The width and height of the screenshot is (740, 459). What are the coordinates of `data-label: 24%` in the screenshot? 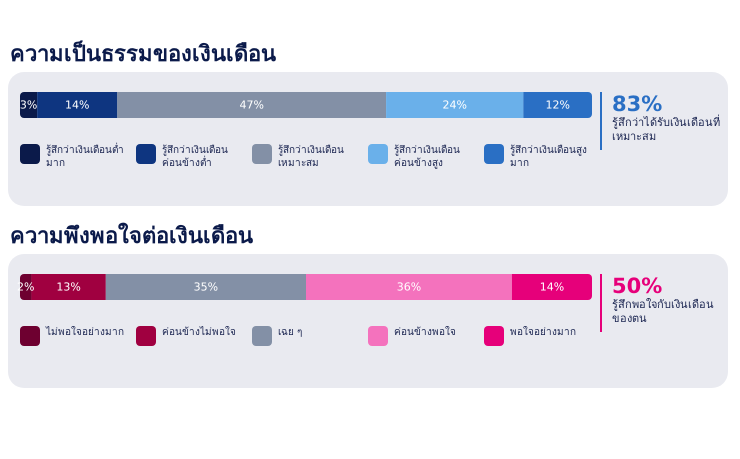 It's located at (454, 105).